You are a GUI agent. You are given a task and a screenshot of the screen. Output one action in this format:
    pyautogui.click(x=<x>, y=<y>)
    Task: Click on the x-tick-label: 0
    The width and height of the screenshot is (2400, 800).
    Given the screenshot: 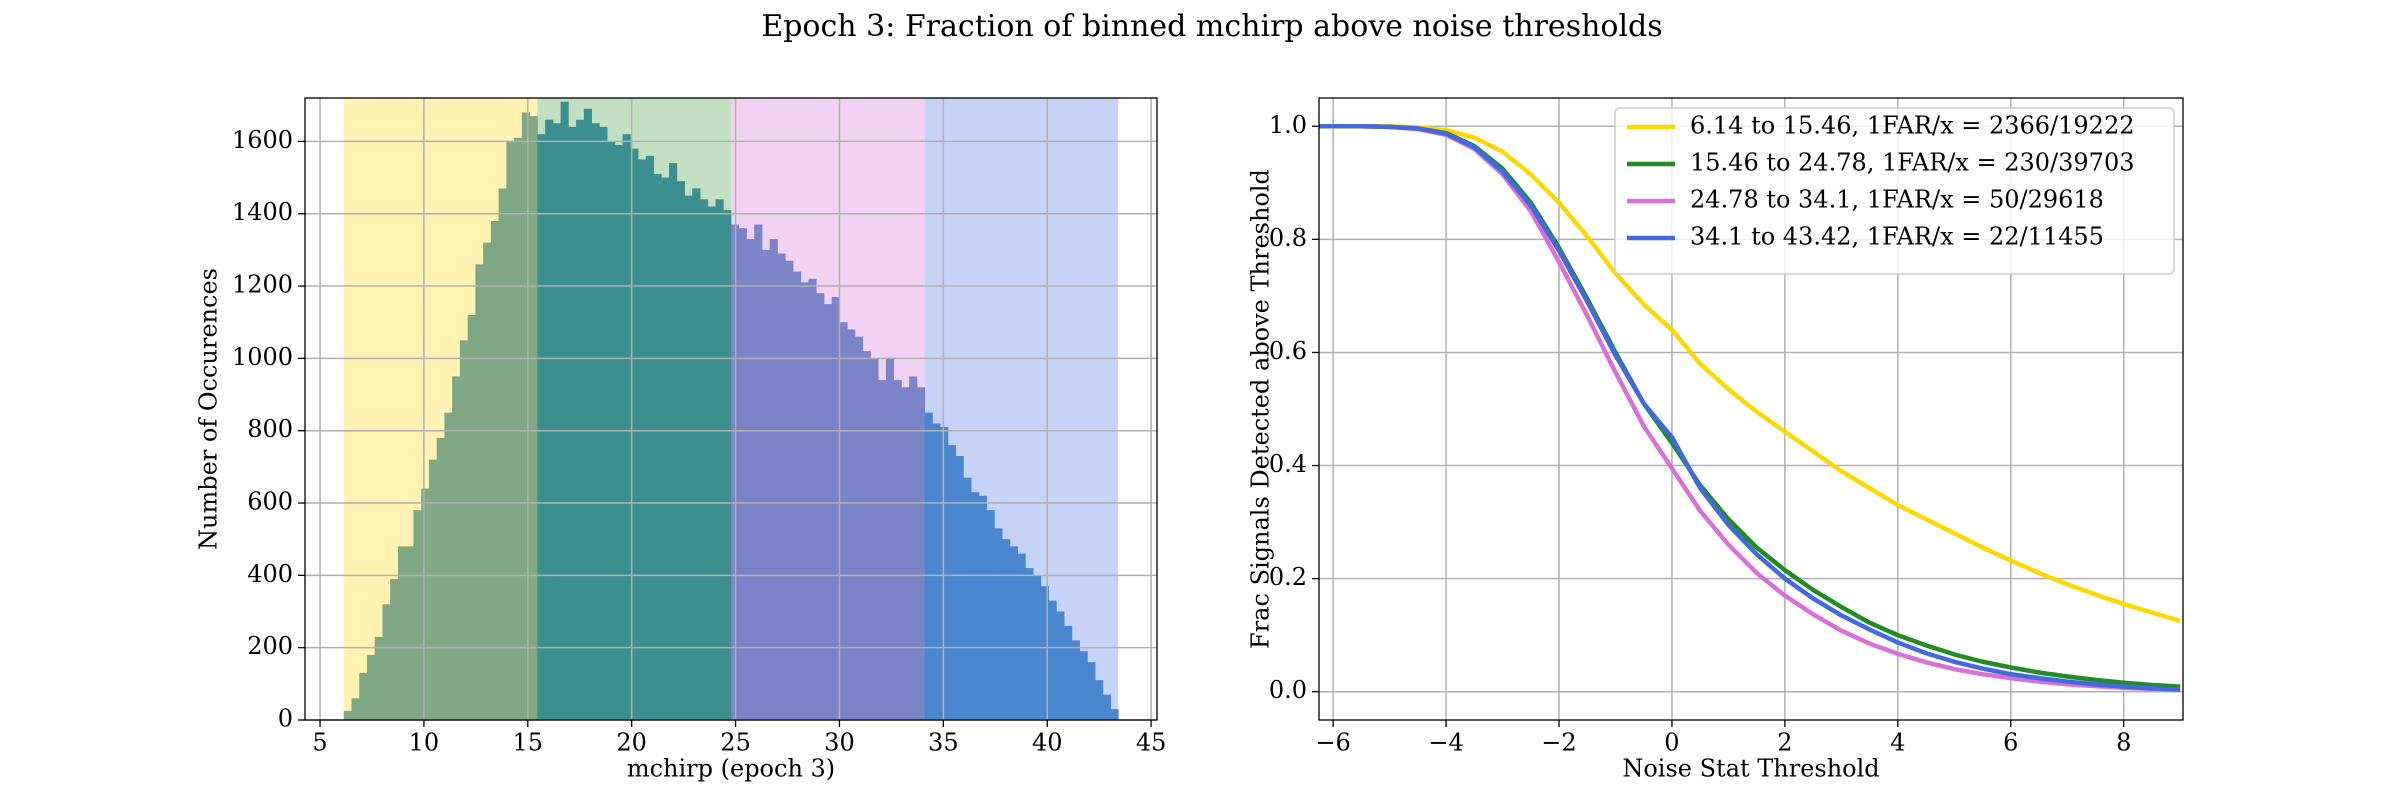 What is the action you would take?
    pyautogui.click(x=1671, y=743)
    